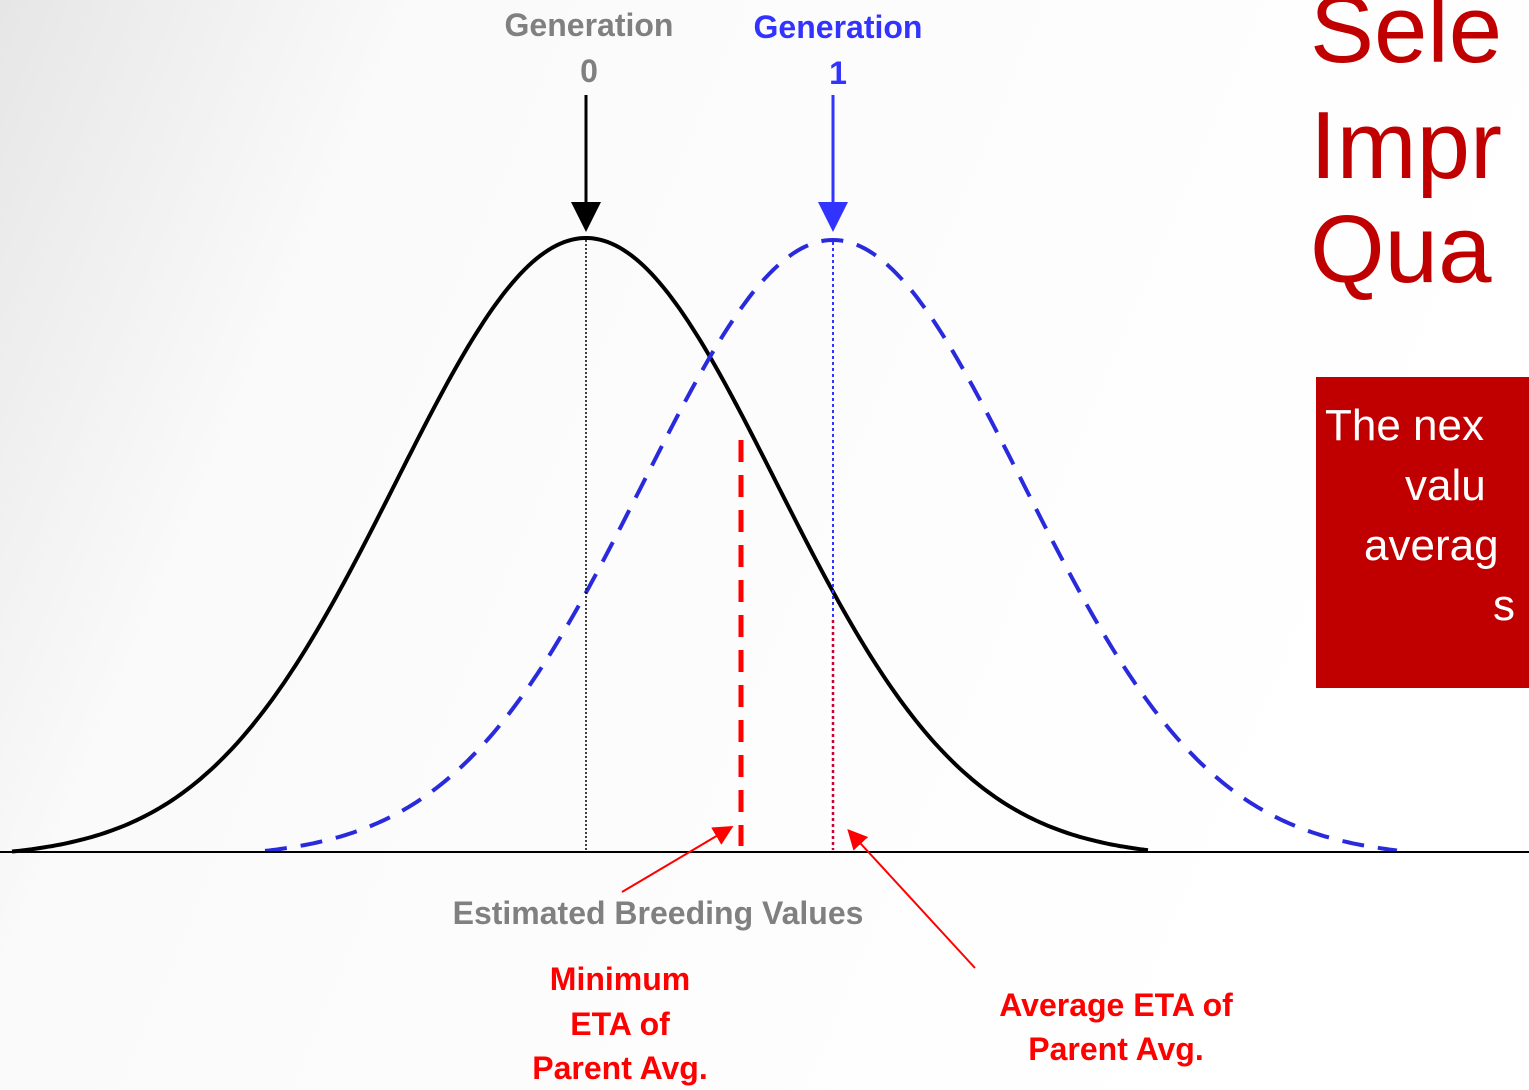 The width and height of the screenshot is (1529, 1090). I want to click on box-text: valu, so click(1445, 485).